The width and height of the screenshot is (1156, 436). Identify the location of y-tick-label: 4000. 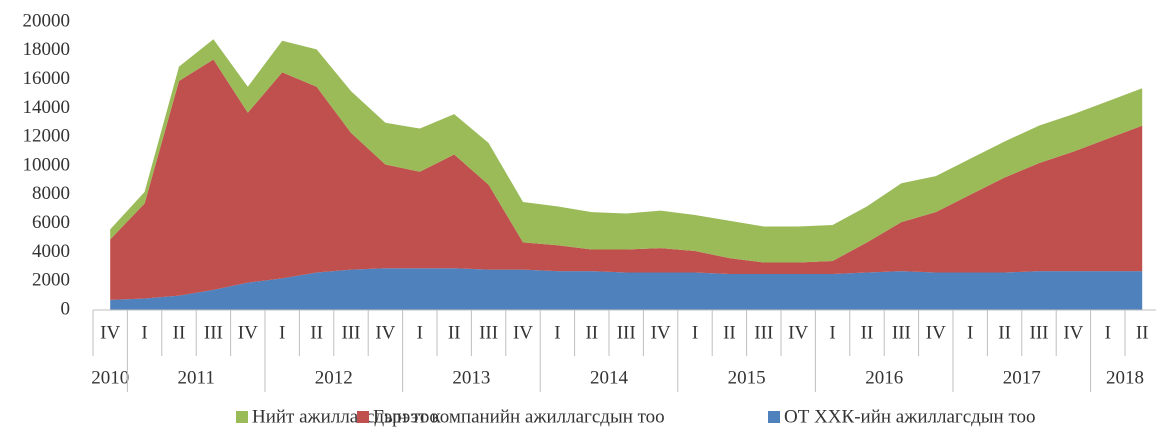
(51, 251).